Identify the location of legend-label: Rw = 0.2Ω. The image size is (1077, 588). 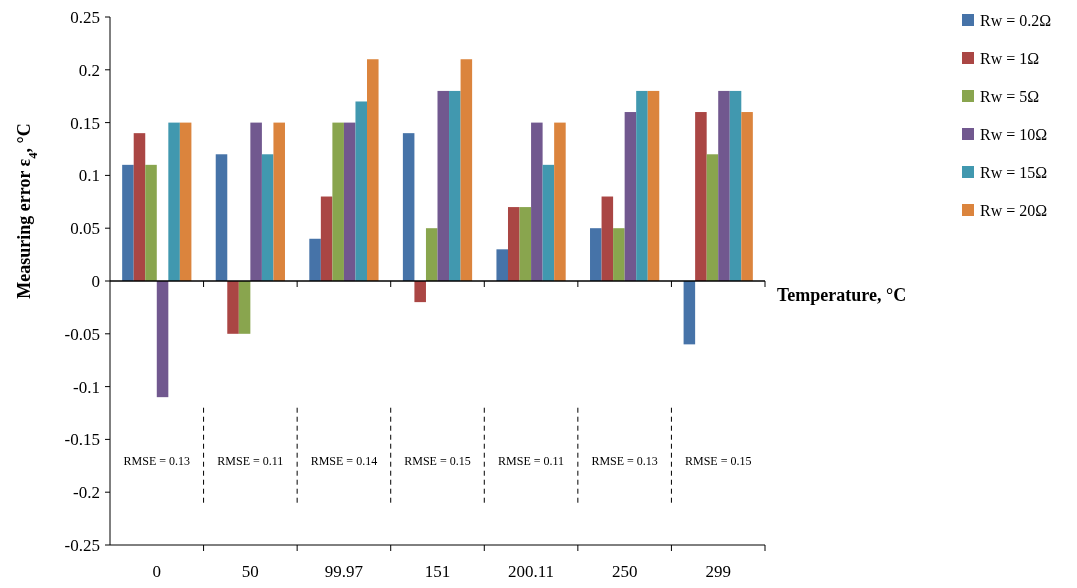
(1016, 20).